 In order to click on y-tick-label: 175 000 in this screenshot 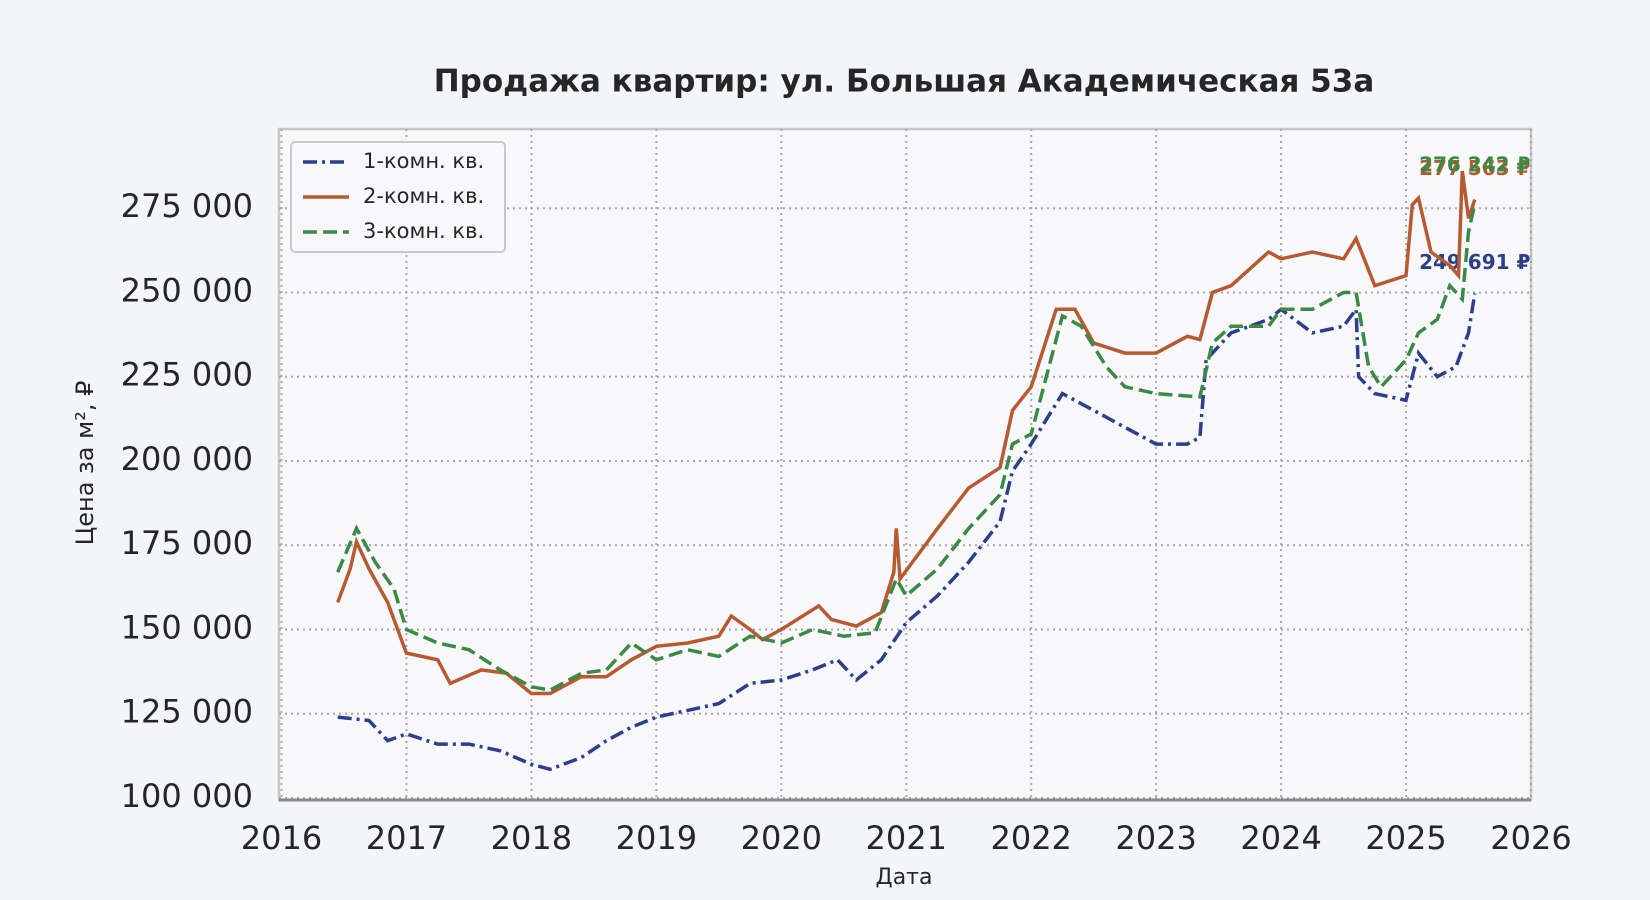, I will do `click(187, 543)`.